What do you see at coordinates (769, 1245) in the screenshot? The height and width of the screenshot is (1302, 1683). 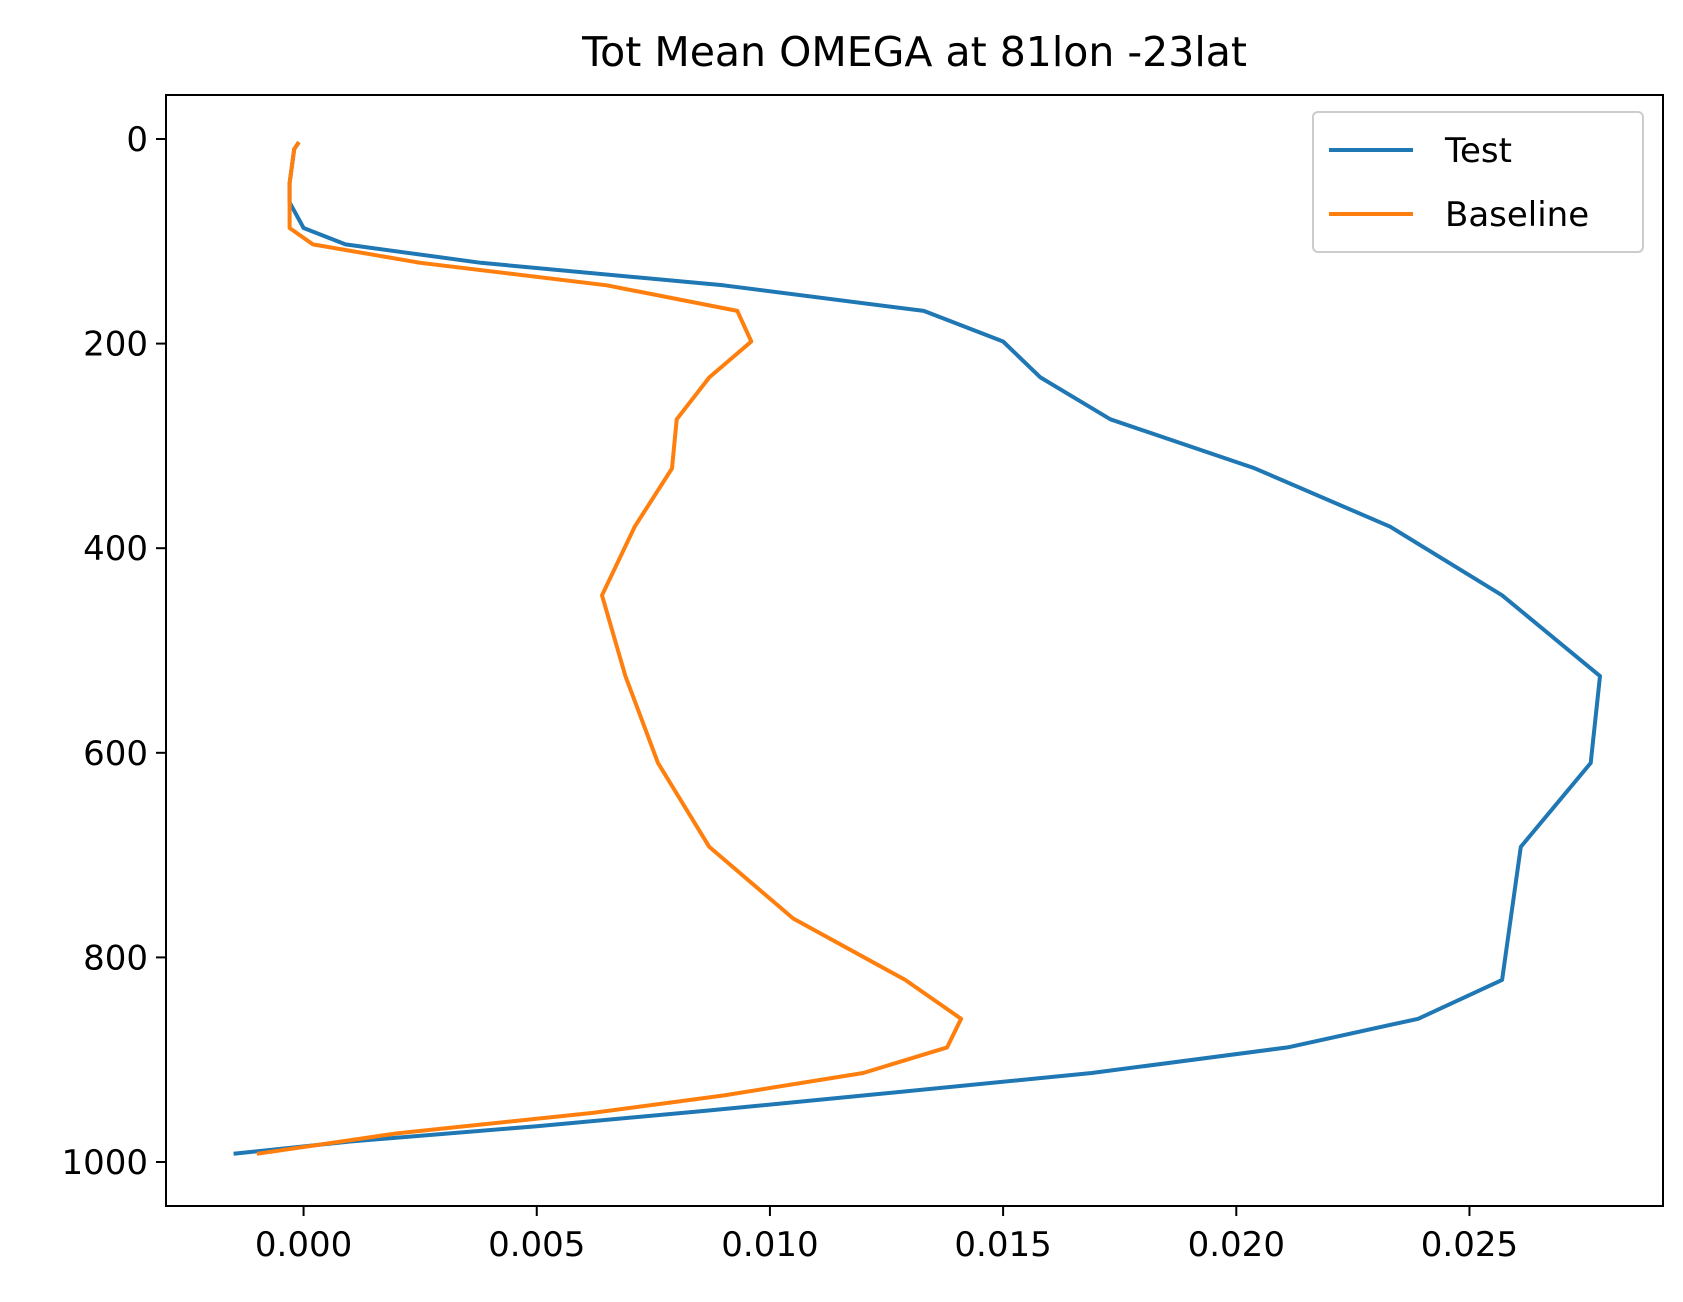 I see `x-tick-label: 0.010` at bounding box center [769, 1245].